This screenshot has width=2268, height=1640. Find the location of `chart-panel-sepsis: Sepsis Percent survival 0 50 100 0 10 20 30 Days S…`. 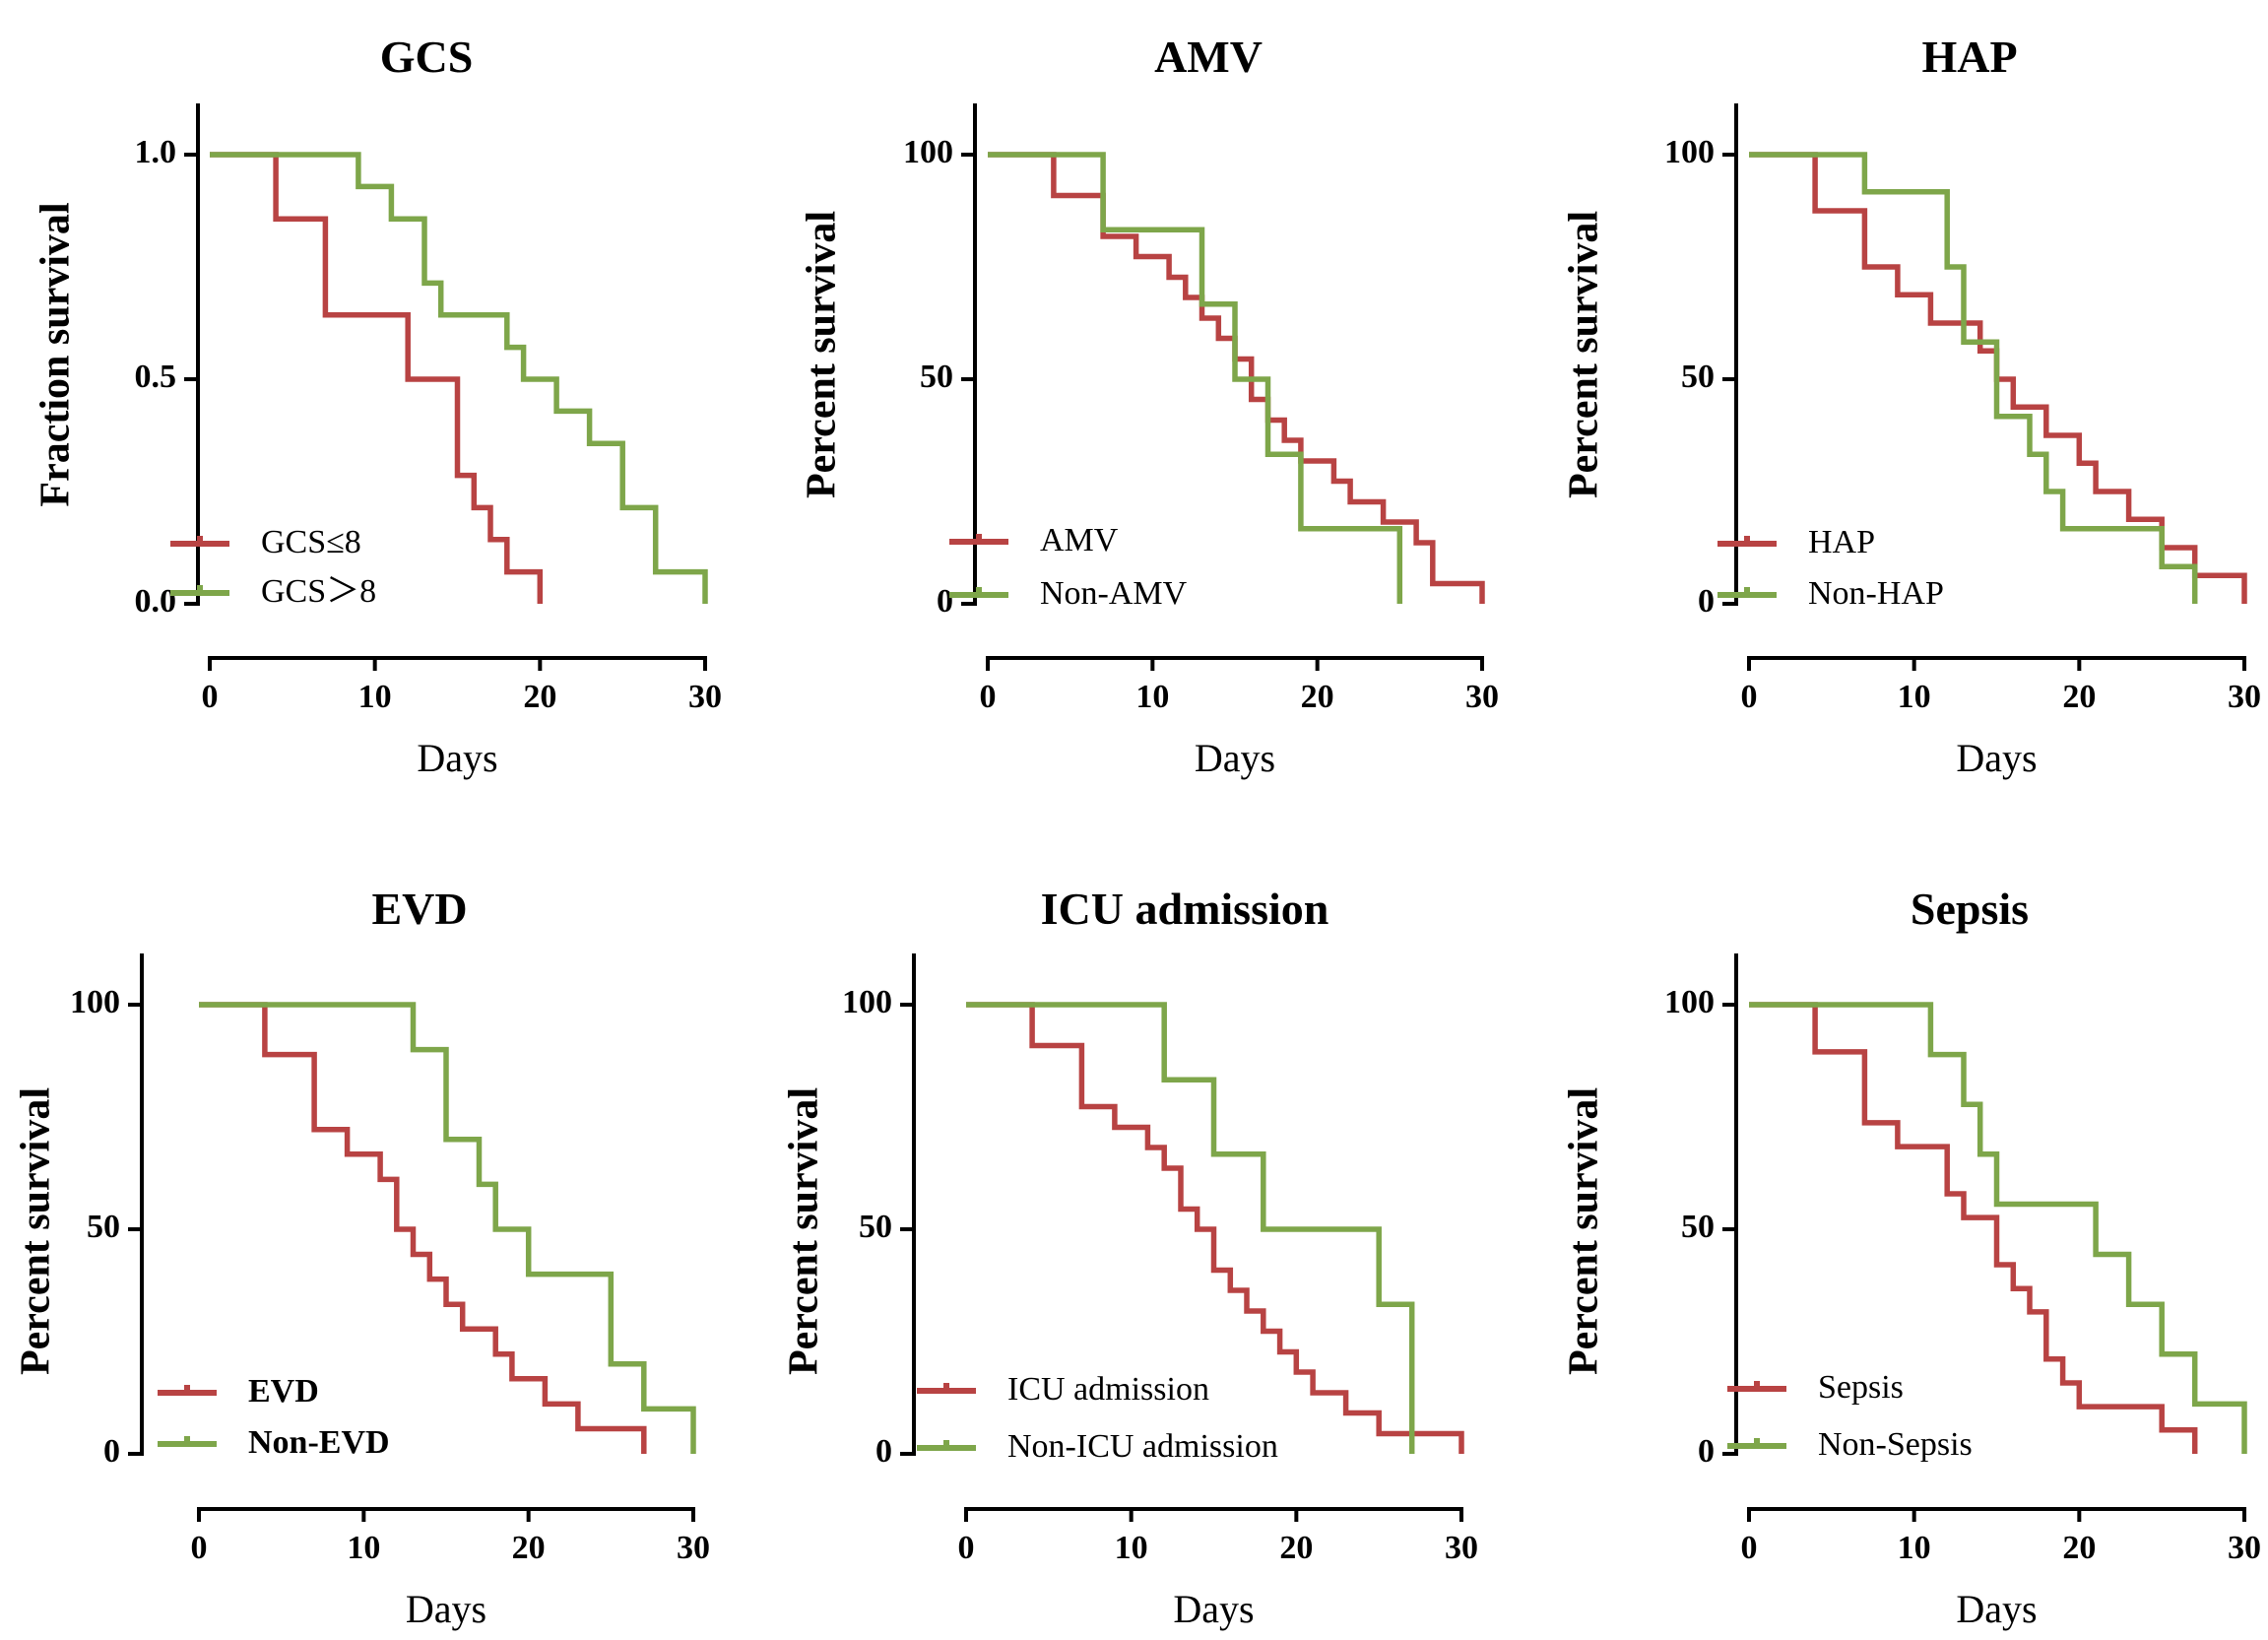

chart-panel-sepsis: Sepsis Percent survival 0 50 100 0 10 20 30 Days S… is located at coordinates (1912, 1257).